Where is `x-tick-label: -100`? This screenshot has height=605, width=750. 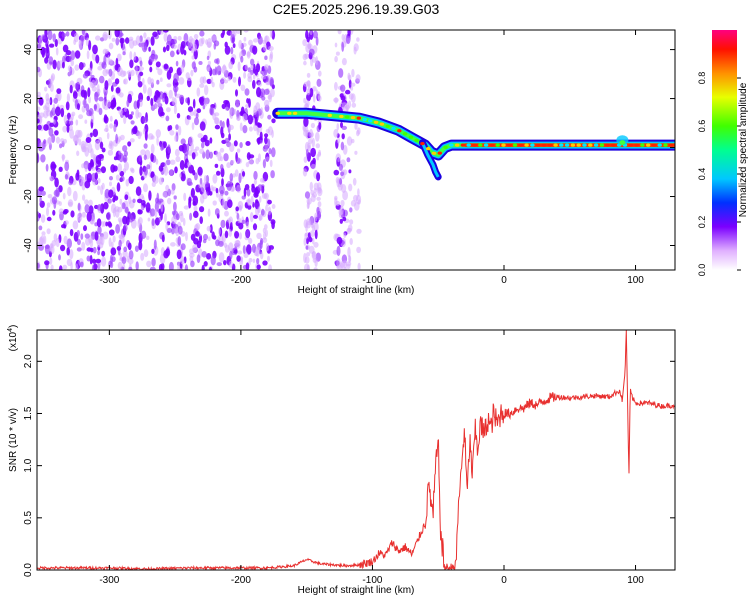 x-tick-label: -100 is located at coordinates (372, 280).